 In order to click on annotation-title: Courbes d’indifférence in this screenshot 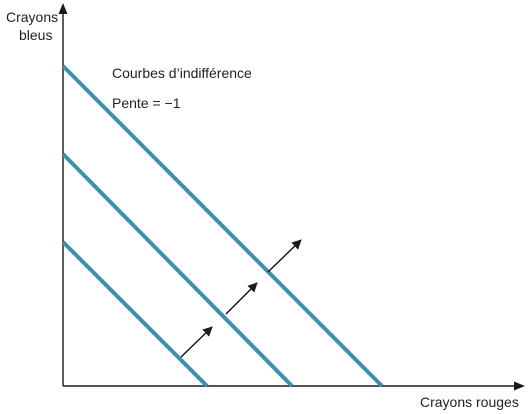, I will do `click(182, 73)`.